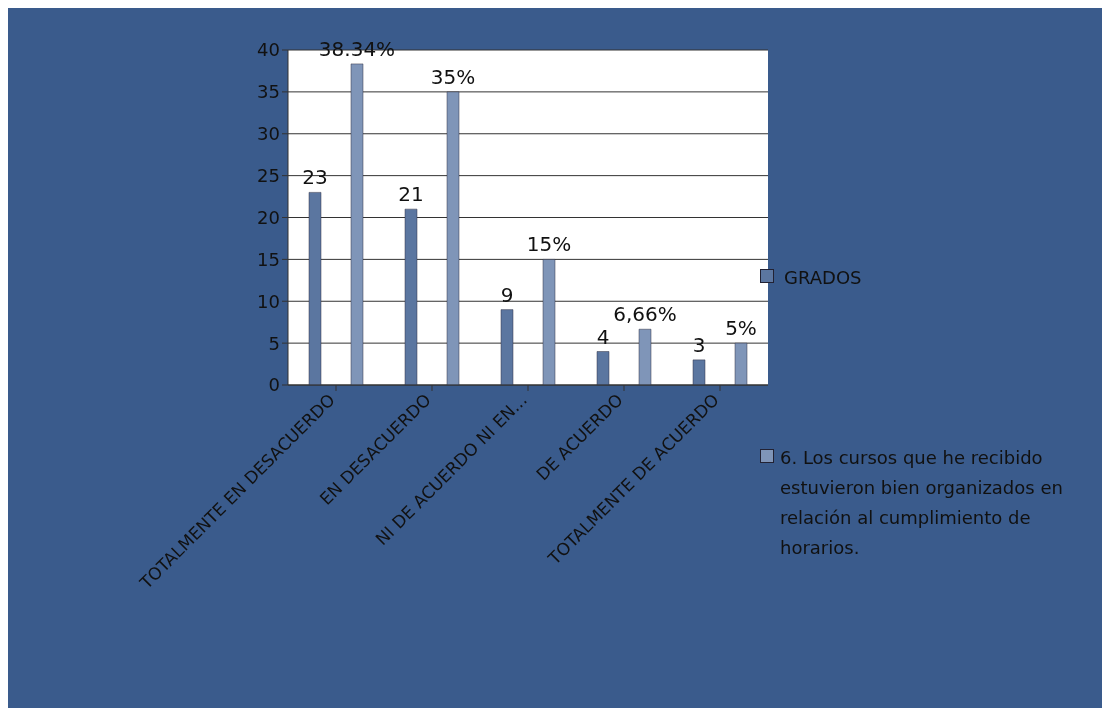 The image size is (1110, 715). Describe the element at coordinates (699, 344) in the screenshot. I see `data-label: 3` at that location.